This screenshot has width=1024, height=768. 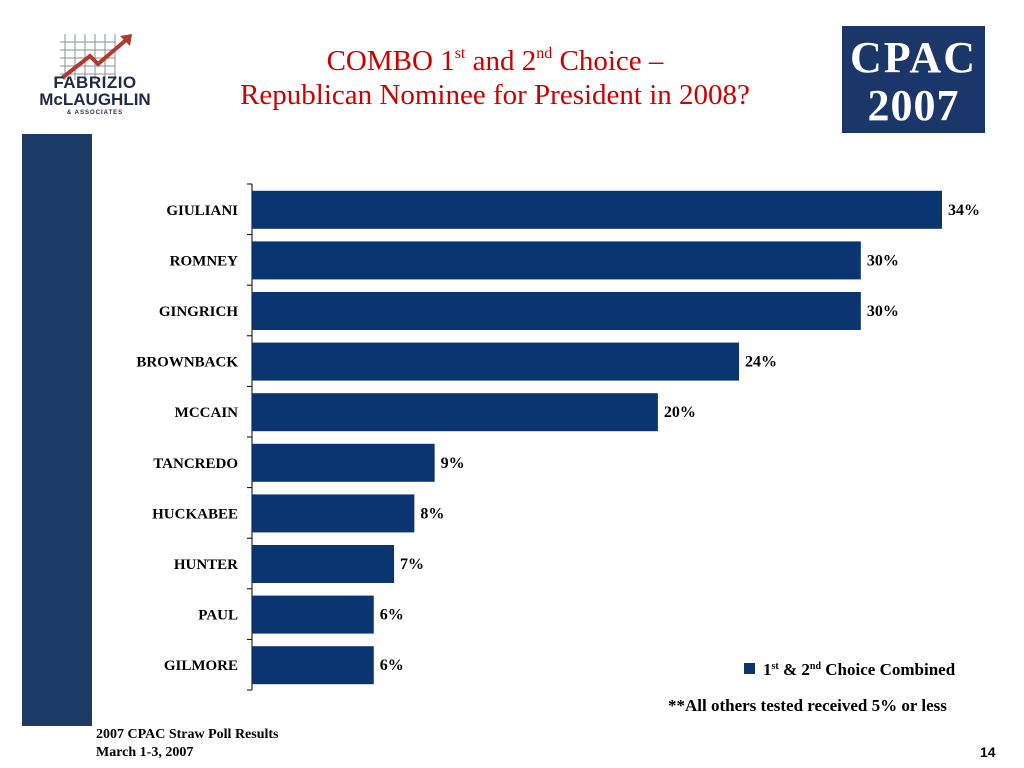 What do you see at coordinates (187, 363) in the screenshot?
I see `category-label: BROWNBACK` at bounding box center [187, 363].